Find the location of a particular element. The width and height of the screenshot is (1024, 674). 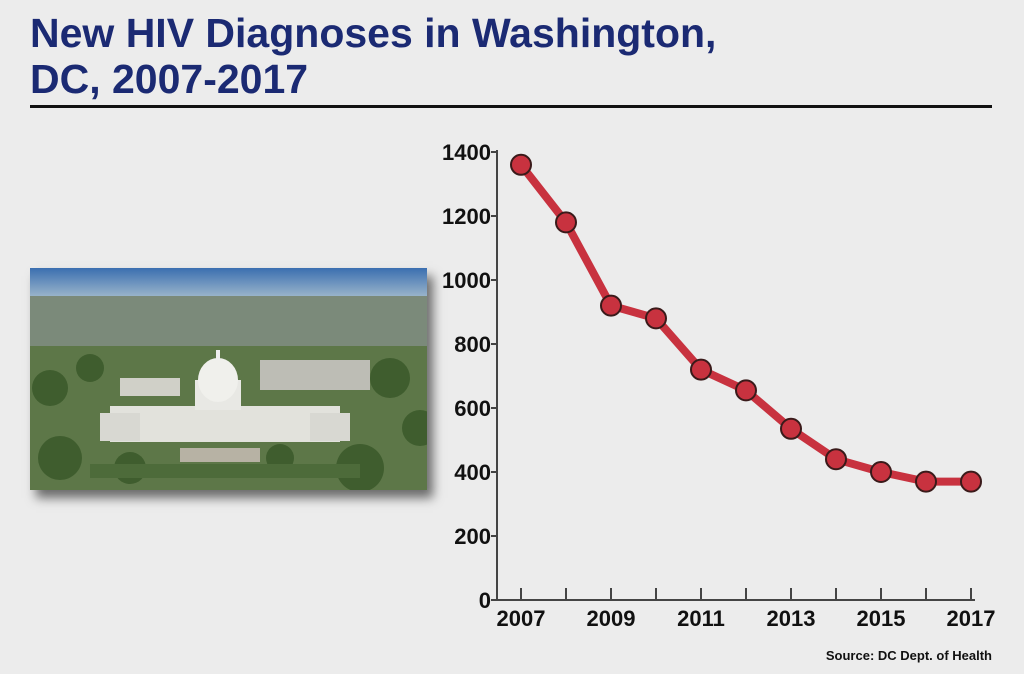

y-tick-label: 800 is located at coordinates (472, 344).